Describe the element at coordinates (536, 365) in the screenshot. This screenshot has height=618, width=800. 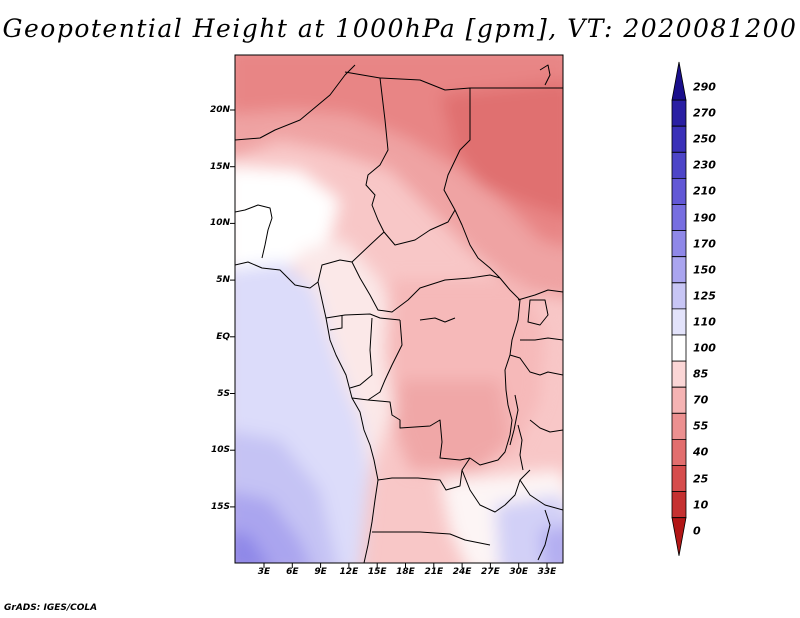
I see `border-rwanda-burundi` at that location.